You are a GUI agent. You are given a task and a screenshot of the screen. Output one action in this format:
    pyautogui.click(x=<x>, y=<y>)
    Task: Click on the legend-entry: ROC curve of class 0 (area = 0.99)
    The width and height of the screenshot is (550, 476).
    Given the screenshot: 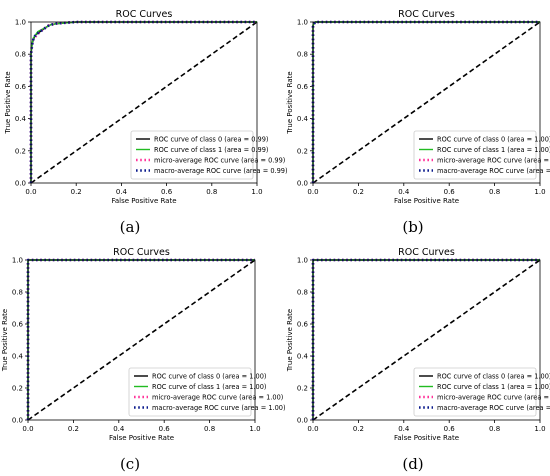 What is the action you would take?
    pyautogui.click(x=211, y=139)
    